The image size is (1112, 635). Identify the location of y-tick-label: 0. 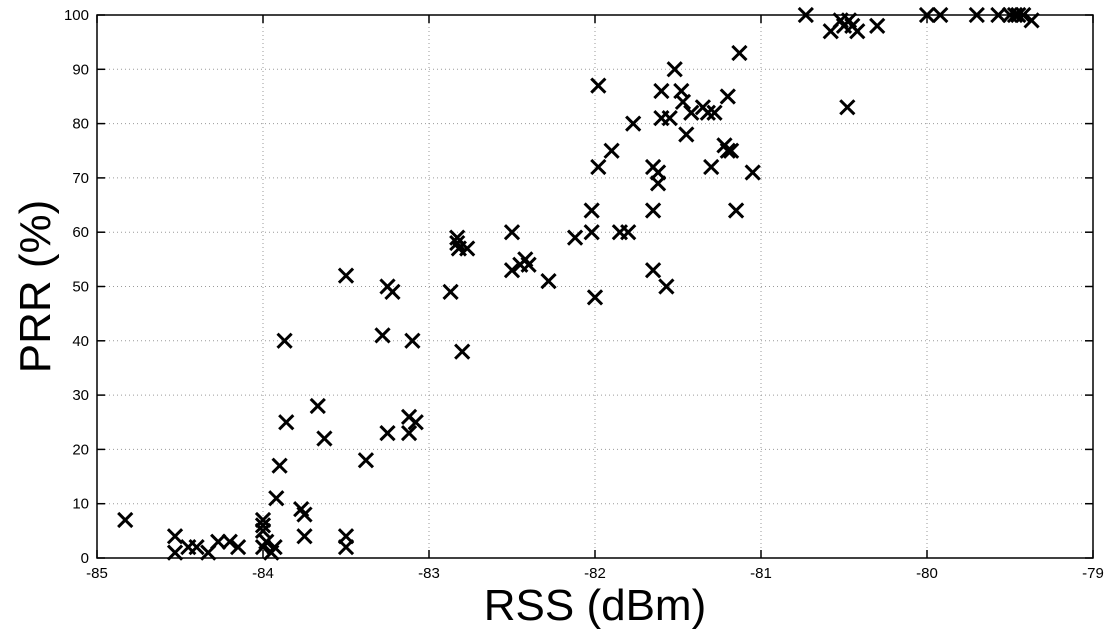
(85, 558).